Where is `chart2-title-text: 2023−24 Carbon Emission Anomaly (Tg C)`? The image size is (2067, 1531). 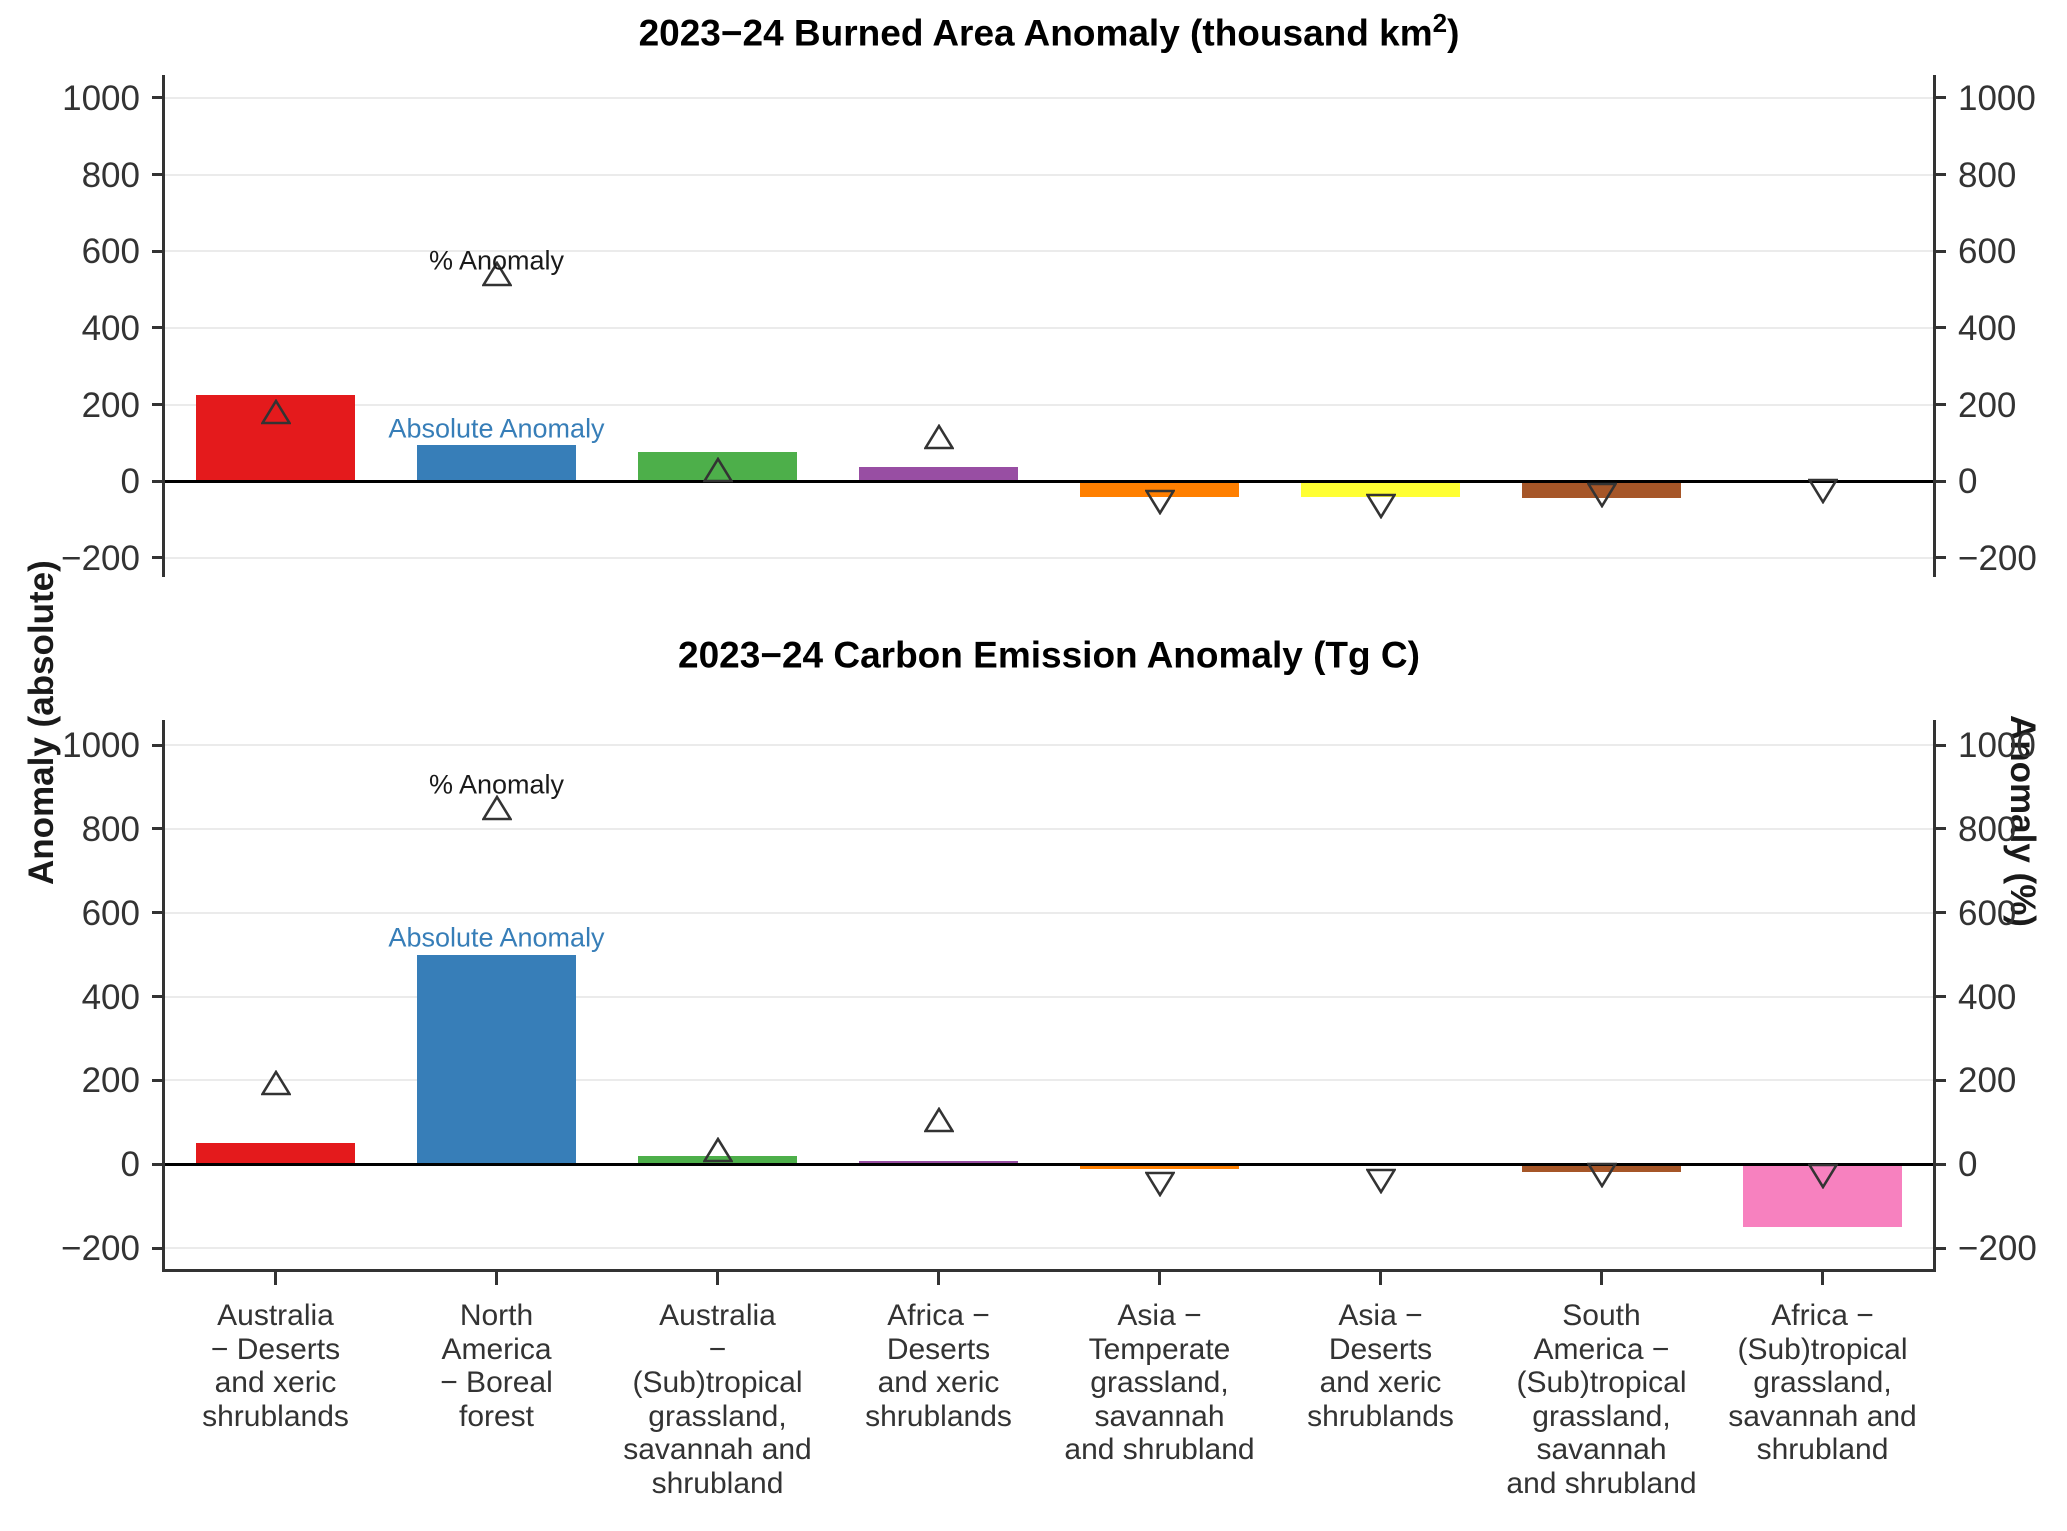
chart2-title-text: 2023−24 Carbon Emission Anomaly (Tg C) is located at coordinates (1049, 655).